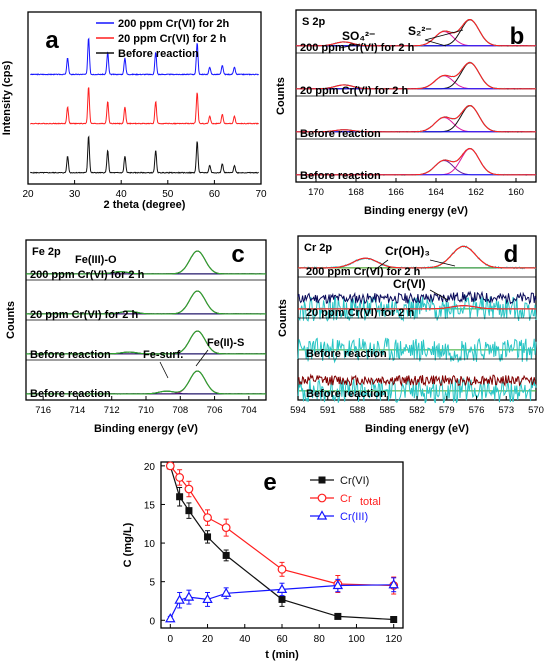 The width and height of the screenshot is (547, 672). I want to click on legend-entry: Cr, so click(346, 499).